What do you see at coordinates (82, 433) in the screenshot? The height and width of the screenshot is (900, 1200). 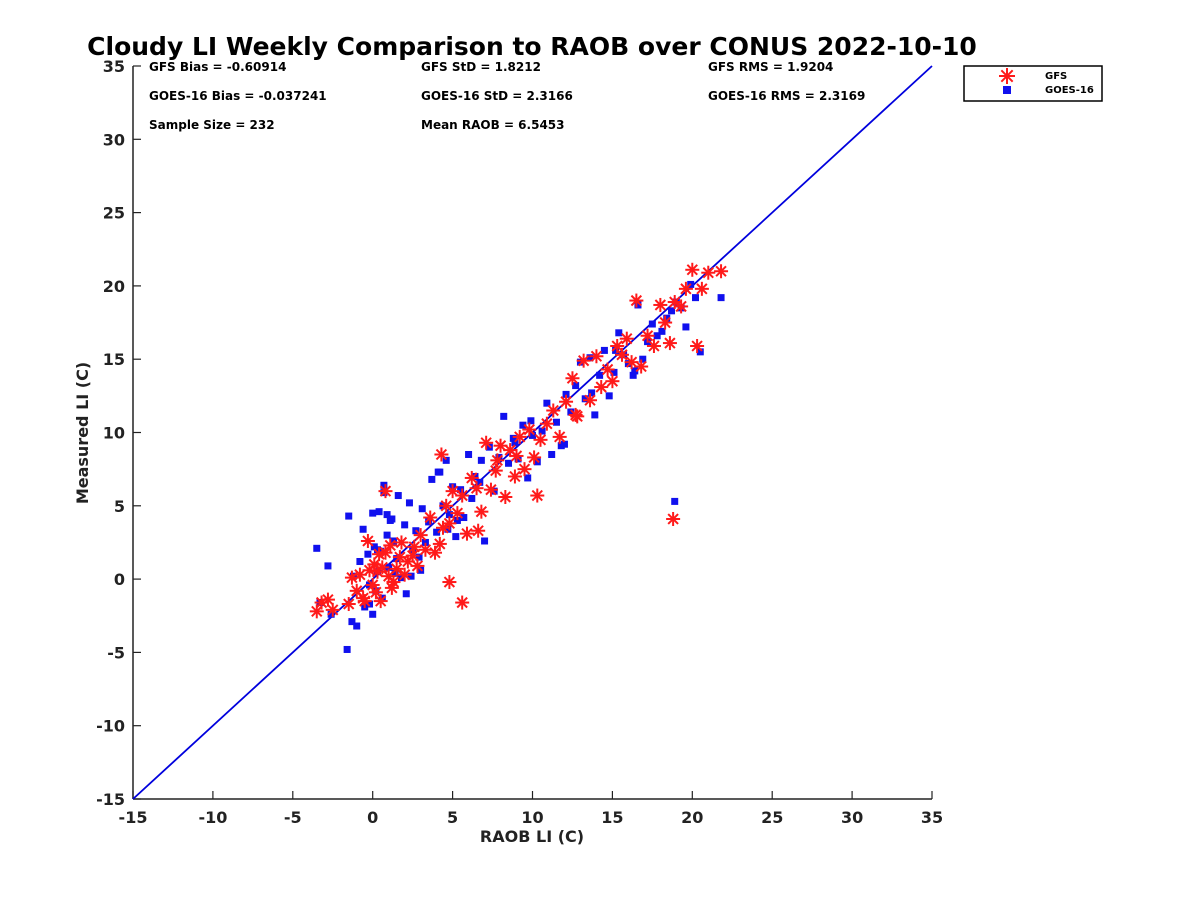 I see `y-axis-label: Measured LI (C)` at bounding box center [82, 433].